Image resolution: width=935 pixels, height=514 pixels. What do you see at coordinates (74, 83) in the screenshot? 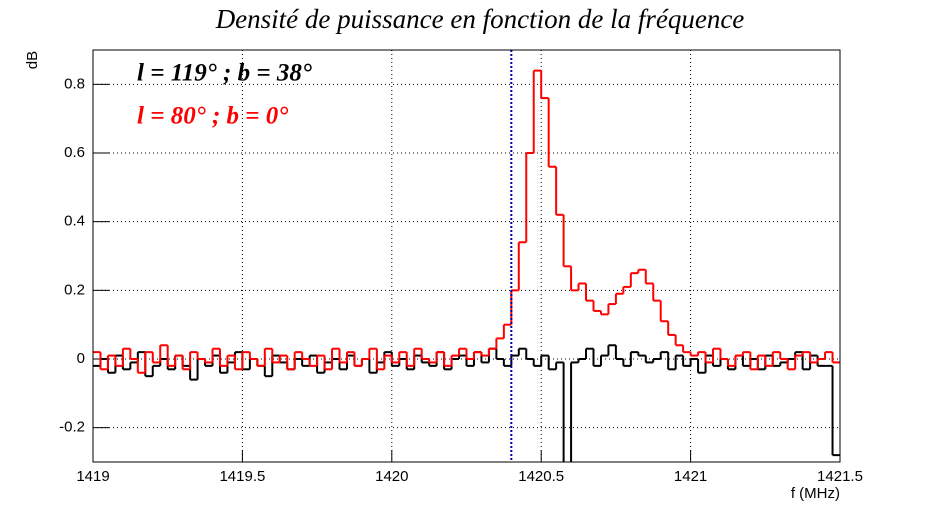
I see `y-tick-label: 0.8` at bounding box center [74, 83].